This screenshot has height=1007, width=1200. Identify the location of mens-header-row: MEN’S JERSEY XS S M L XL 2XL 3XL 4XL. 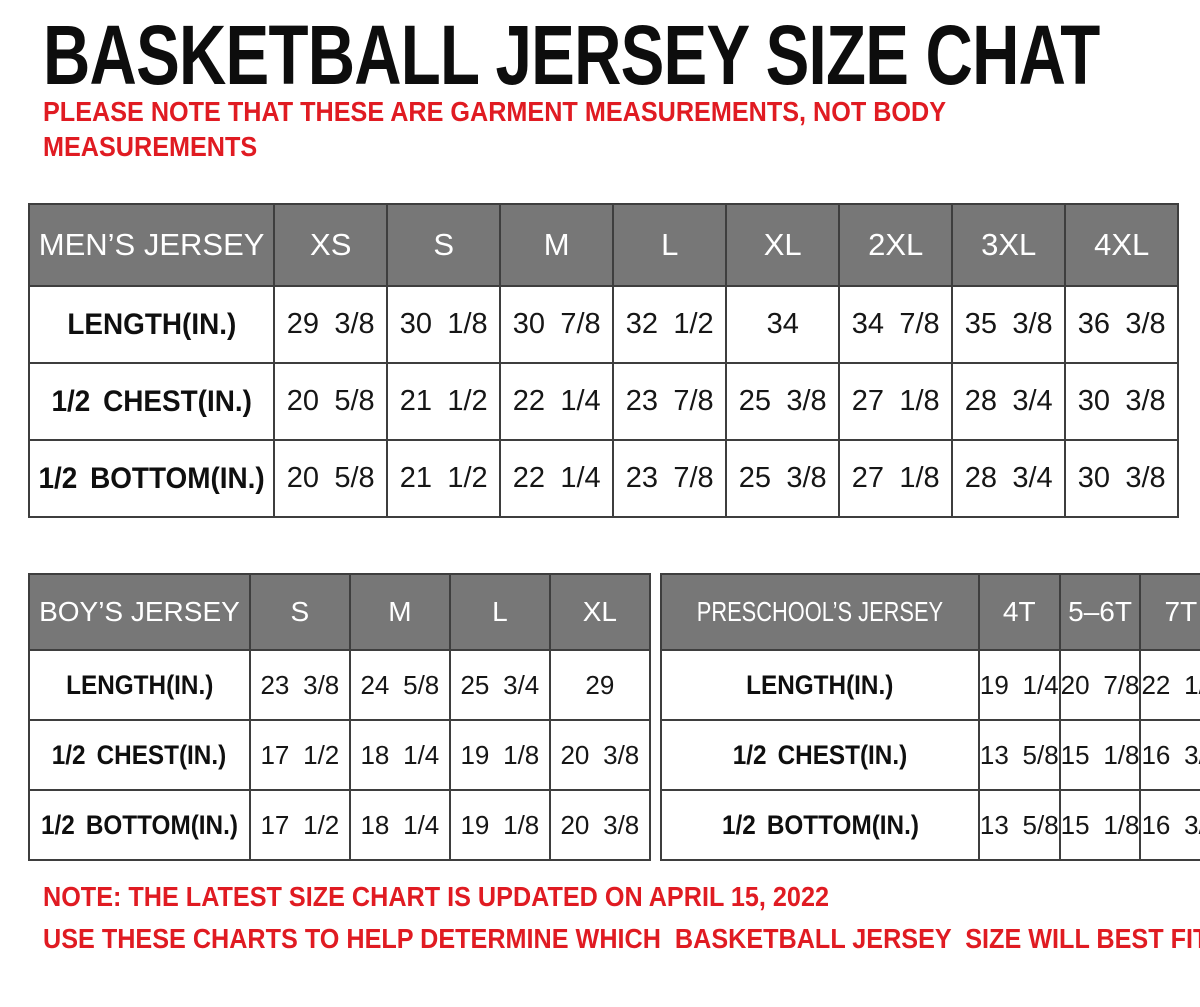
(603, 245).